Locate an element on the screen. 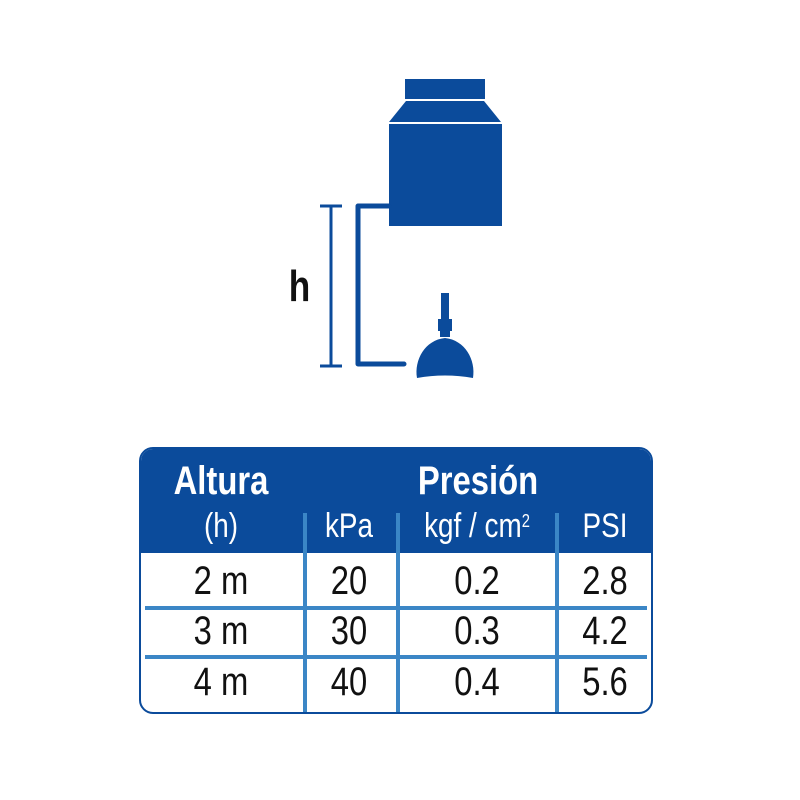 This screenshot has height=800, width=800. cell-psi: 4.2 is located at coordinates (605, 631).